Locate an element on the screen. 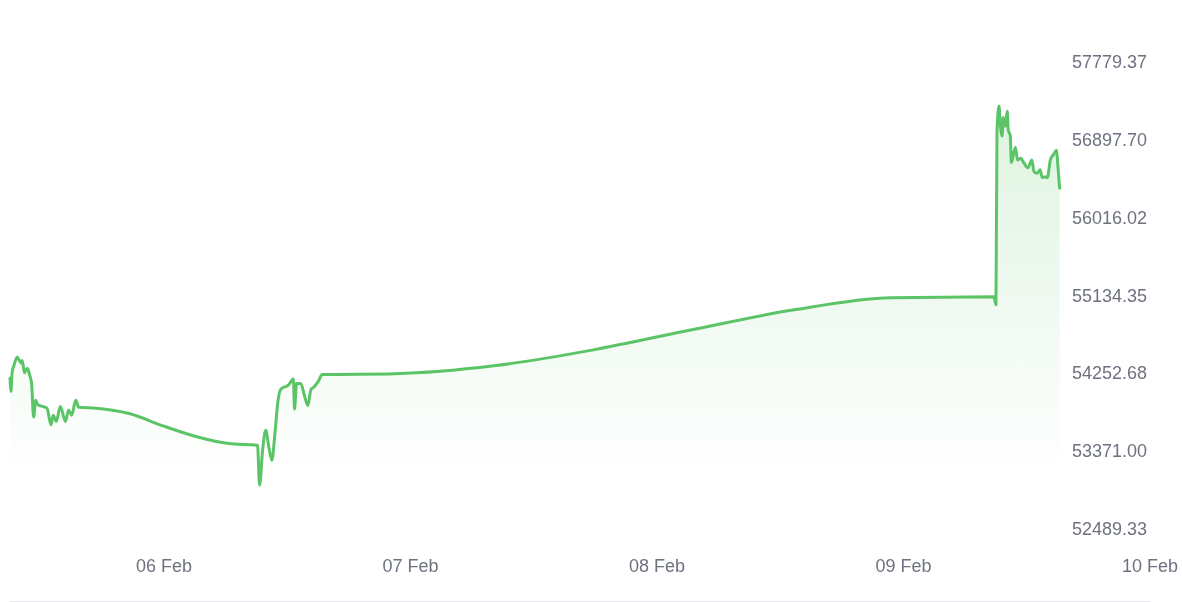 The image size is (1182, 602). y-tick-label: 56897.70 is located at coordinates (1110, 139).